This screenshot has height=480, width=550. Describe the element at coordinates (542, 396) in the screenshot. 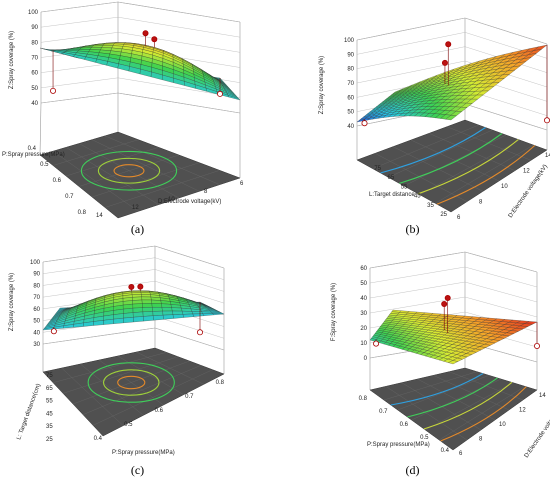

I see `y-tick-label: 14` at that location.